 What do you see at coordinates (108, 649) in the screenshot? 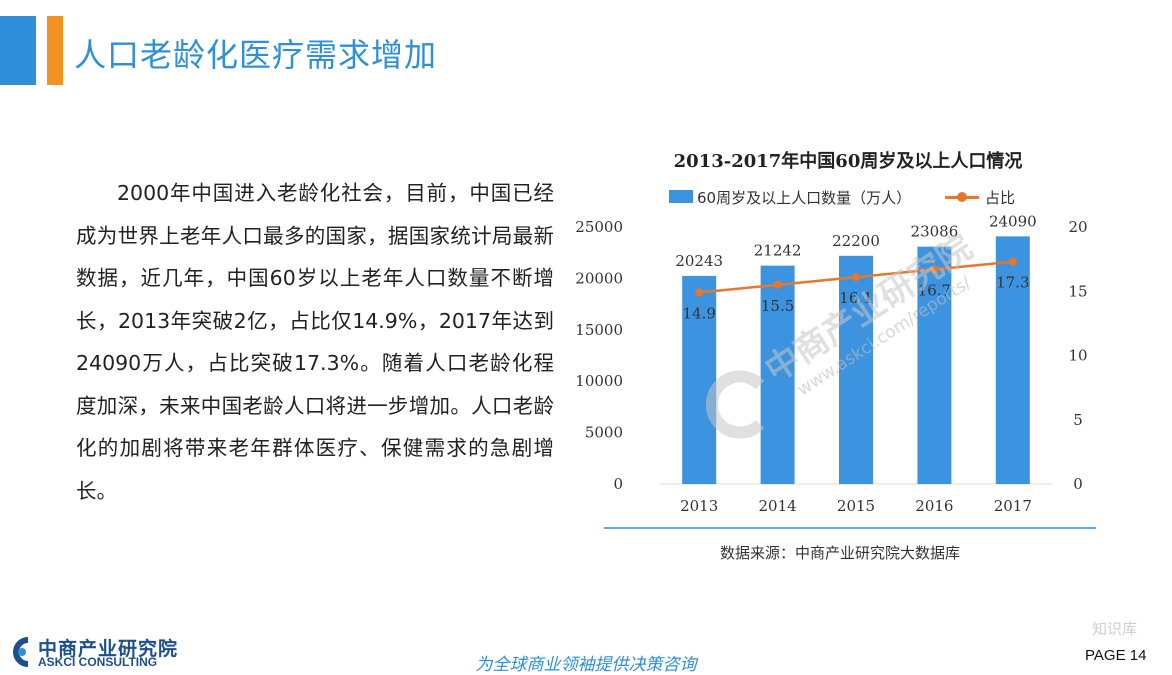
I see `logo-chinese-name: 中商产业研究院` at bounding box center [108, 649].